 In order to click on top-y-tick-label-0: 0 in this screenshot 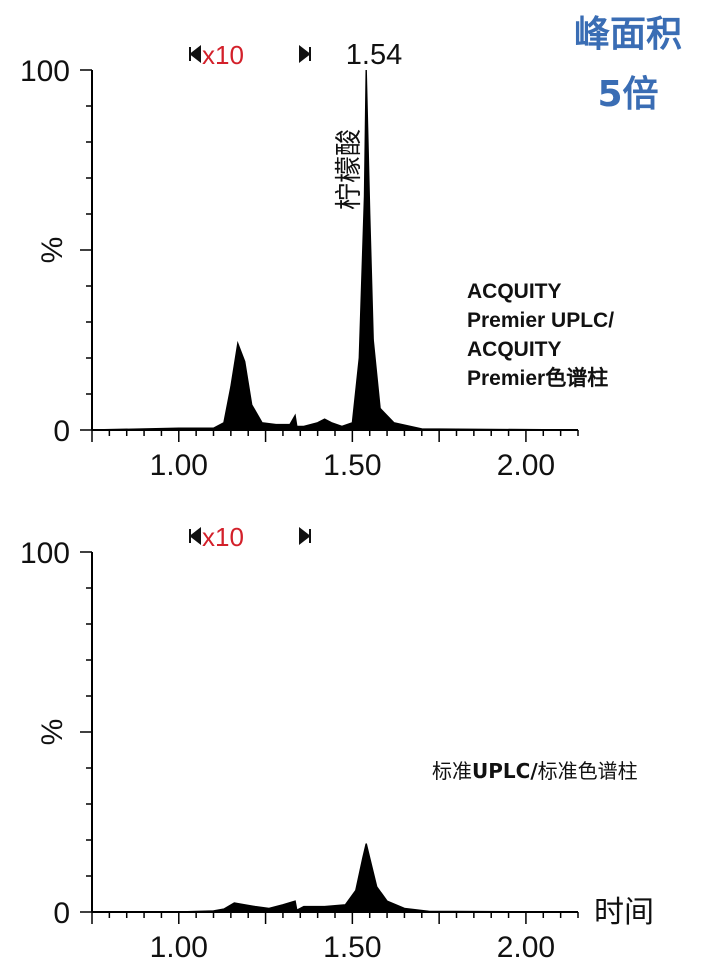, I will do `click(61, 431)`.